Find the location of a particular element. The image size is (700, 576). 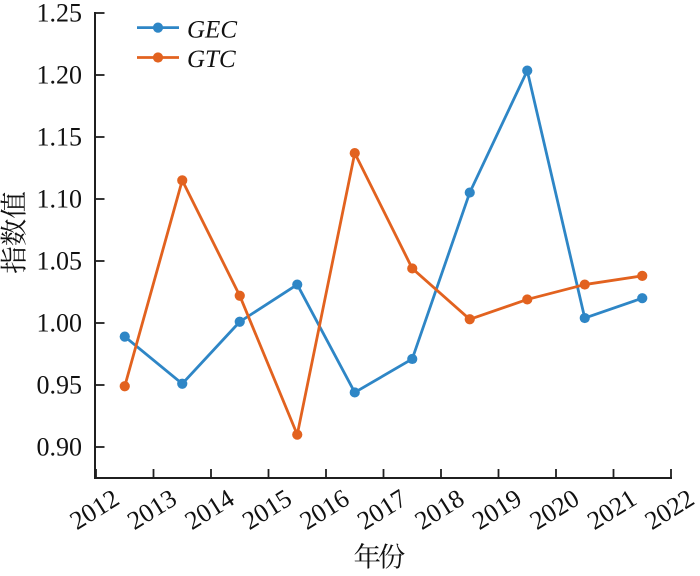

svg-text: 1.10 is located at coordinates (60, 199).